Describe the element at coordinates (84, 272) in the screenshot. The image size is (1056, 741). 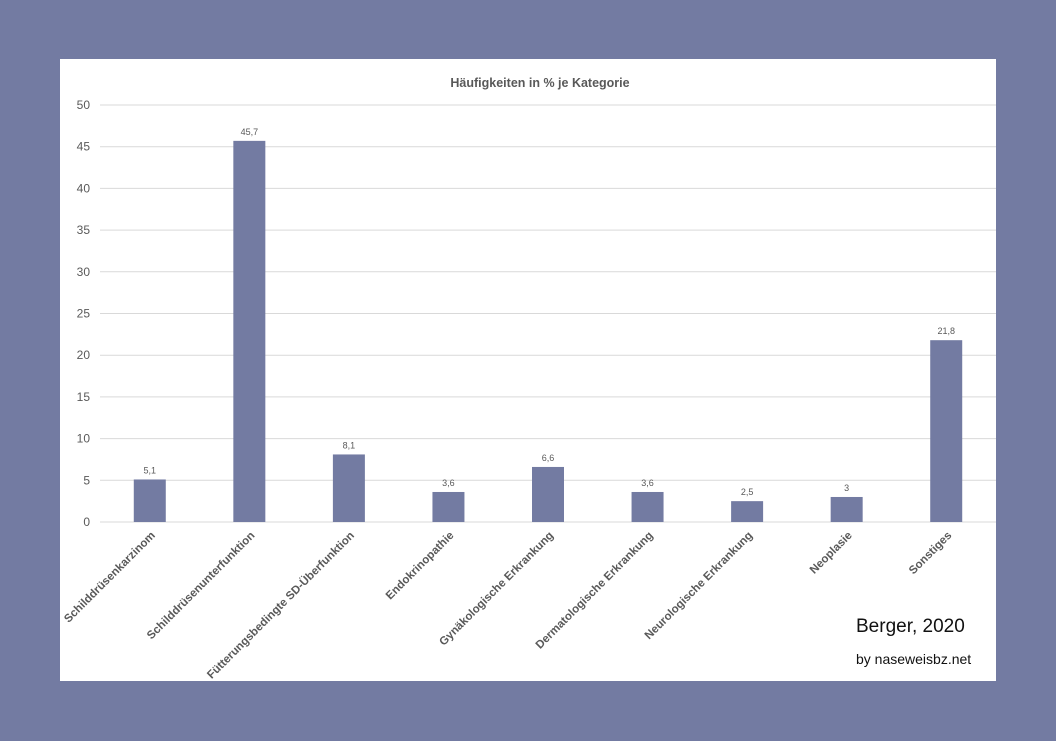
I see `y-tick-label: 30` at that location.